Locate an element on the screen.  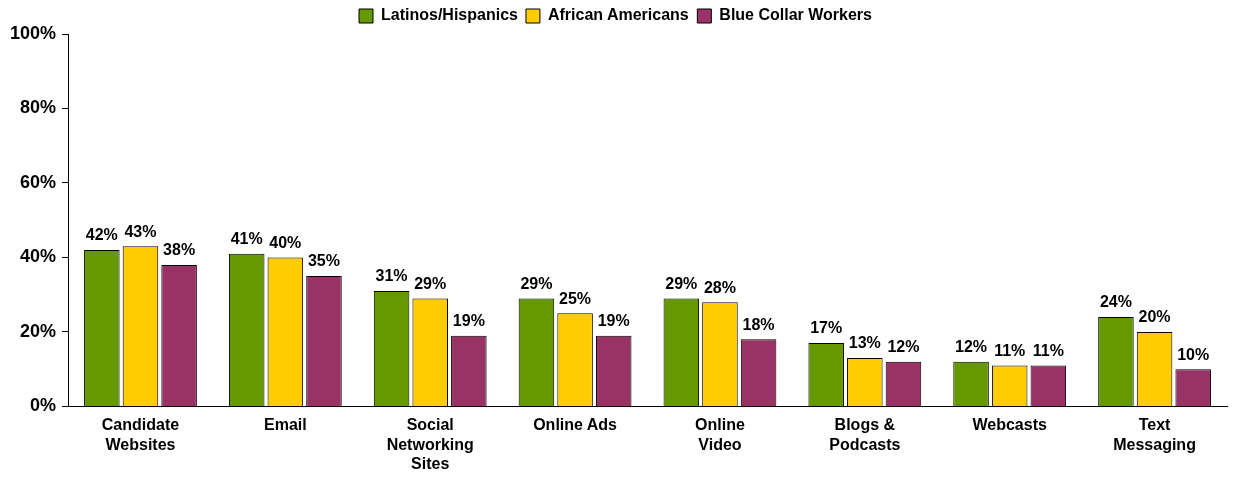
x-tick-label: Text Messaging is located at coordinates (1154, 434).